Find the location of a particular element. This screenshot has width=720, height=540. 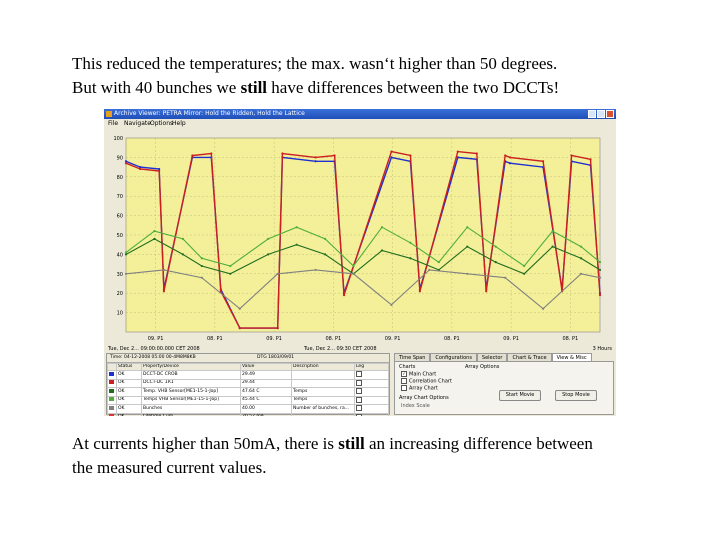

x-tick-label: 08. P1 is located at coordinates (334, 339).